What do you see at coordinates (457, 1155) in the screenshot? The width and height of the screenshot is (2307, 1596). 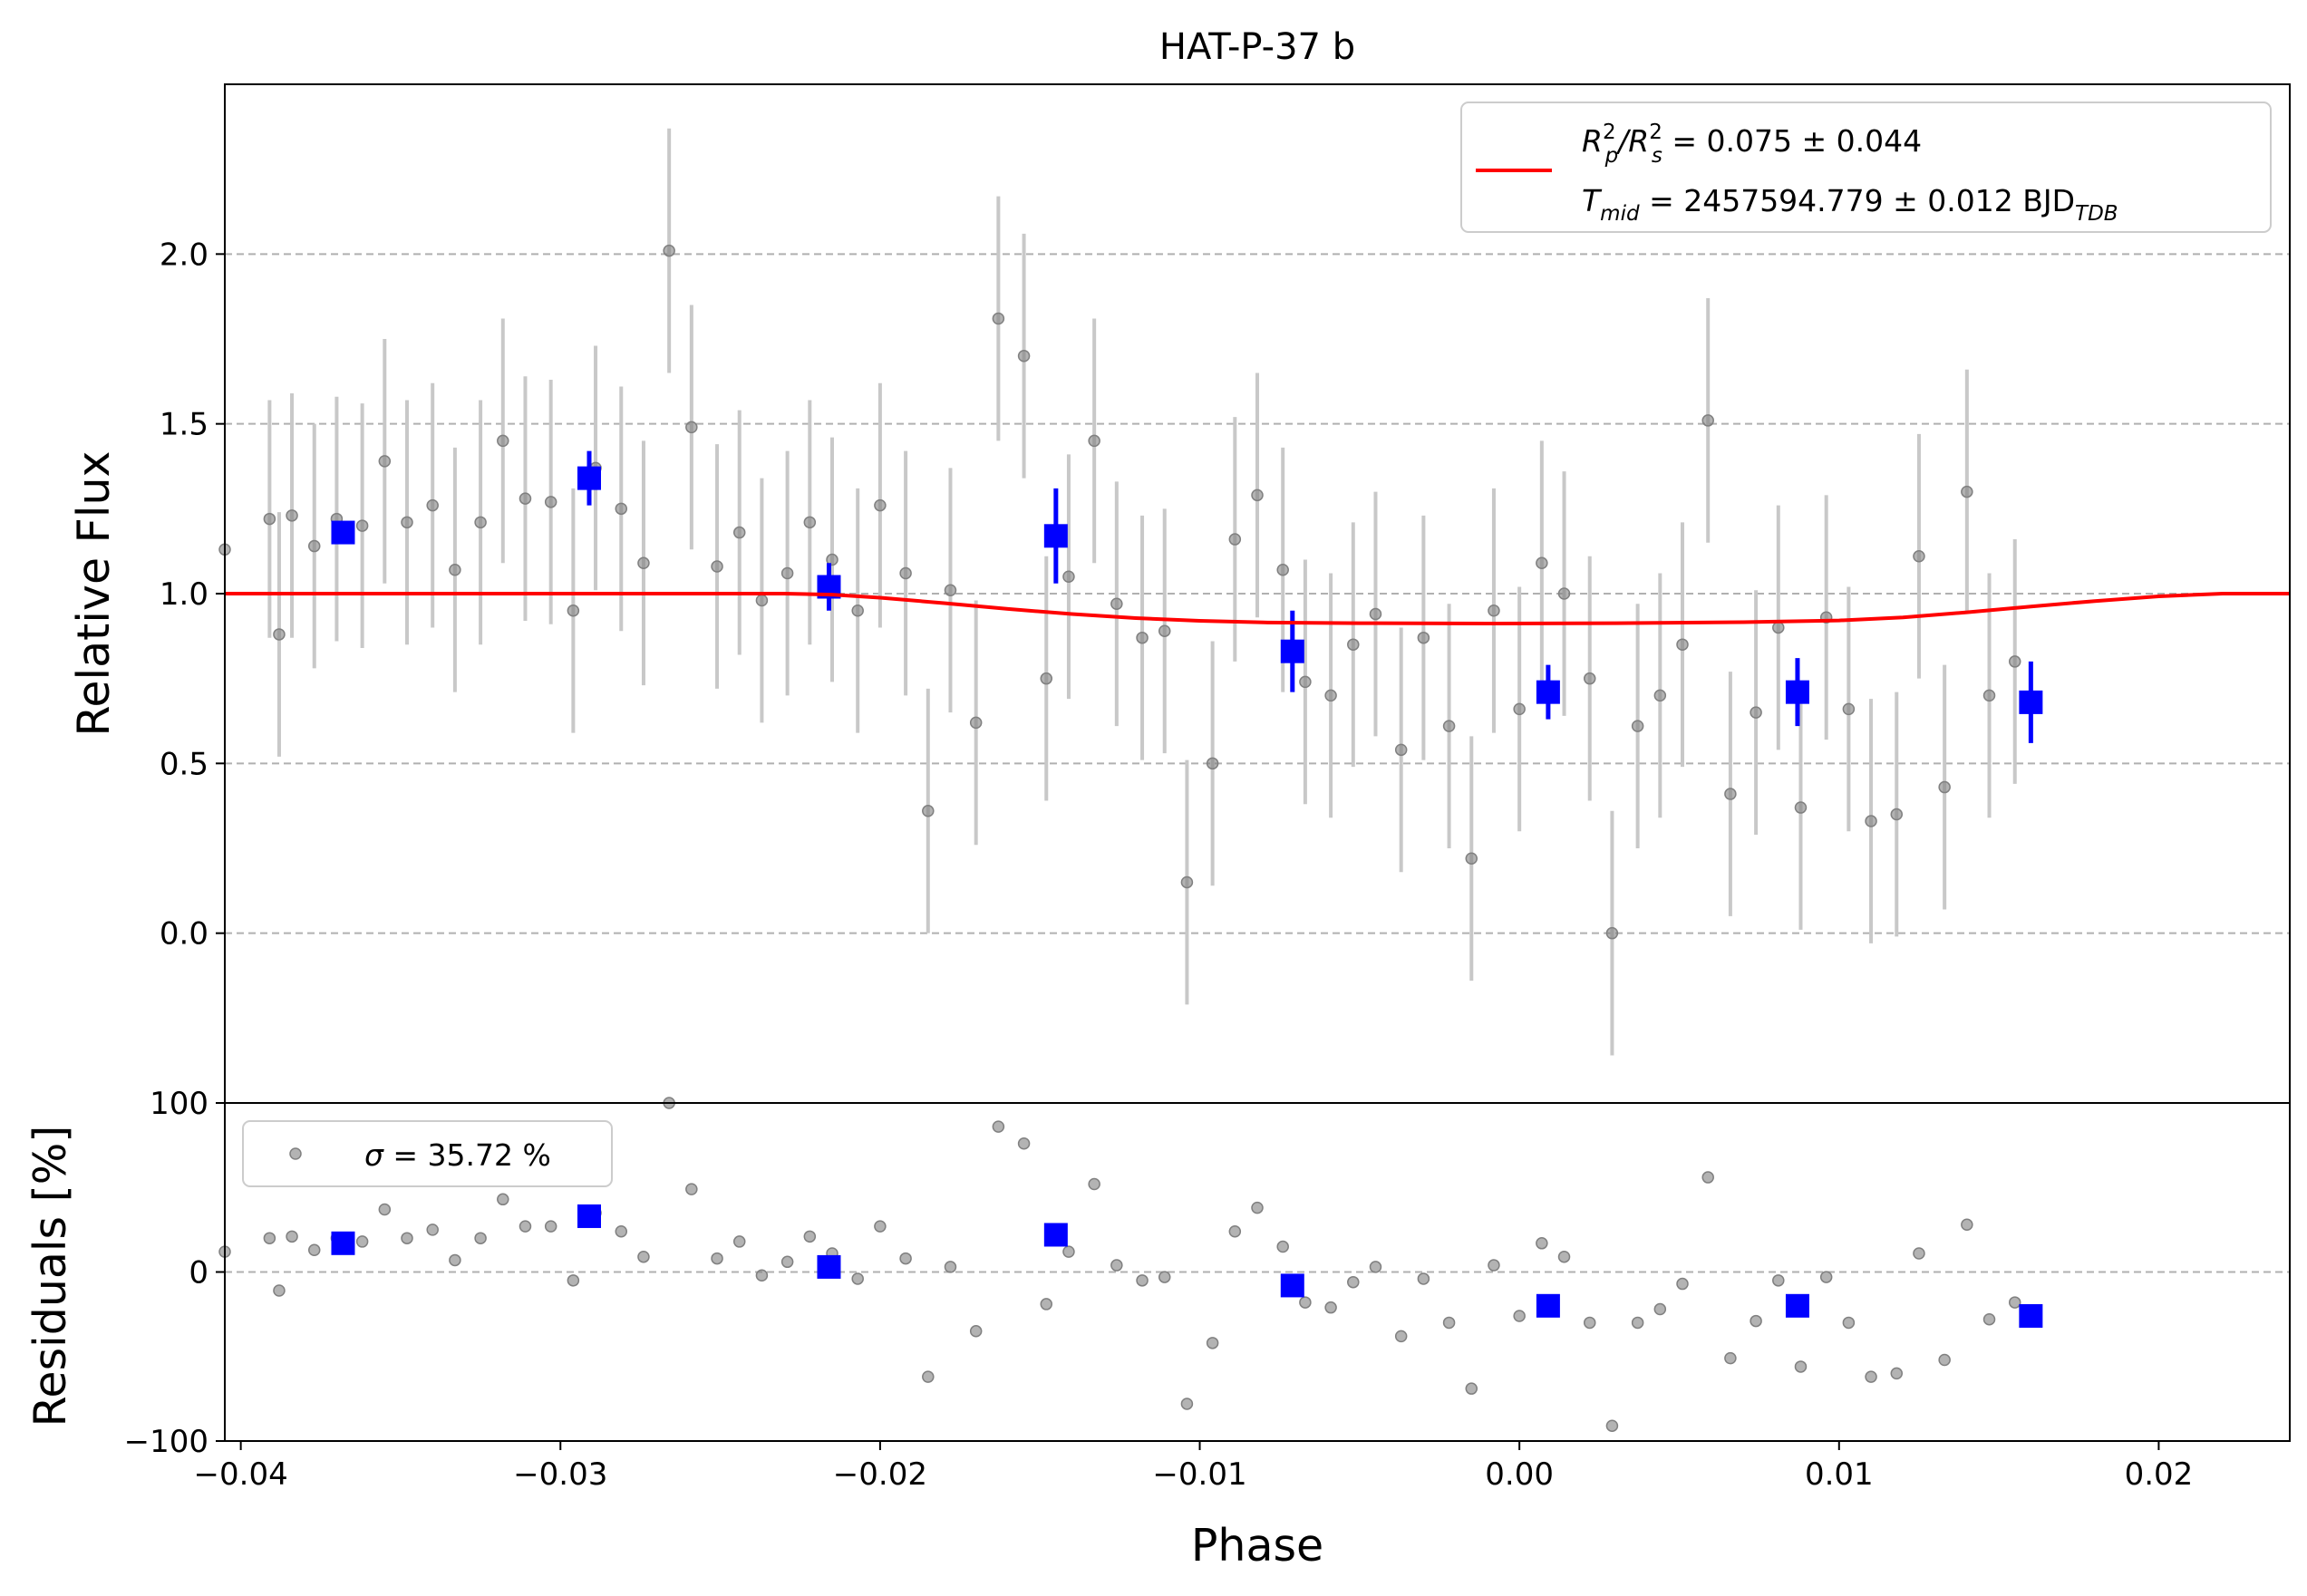 I see `legend-sigma-entry: σ = 35.72 %` at bounding box center [457, 1155].